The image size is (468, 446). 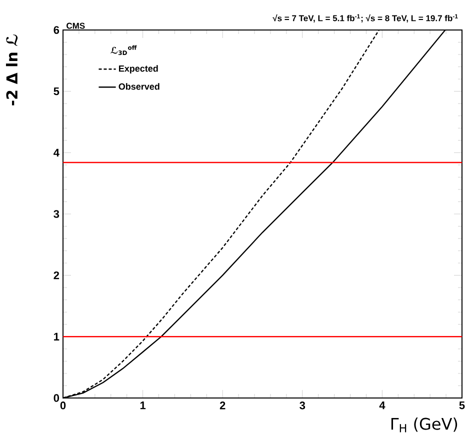 I want to click on x-tick-label: 1, so click(x=143, y=406).